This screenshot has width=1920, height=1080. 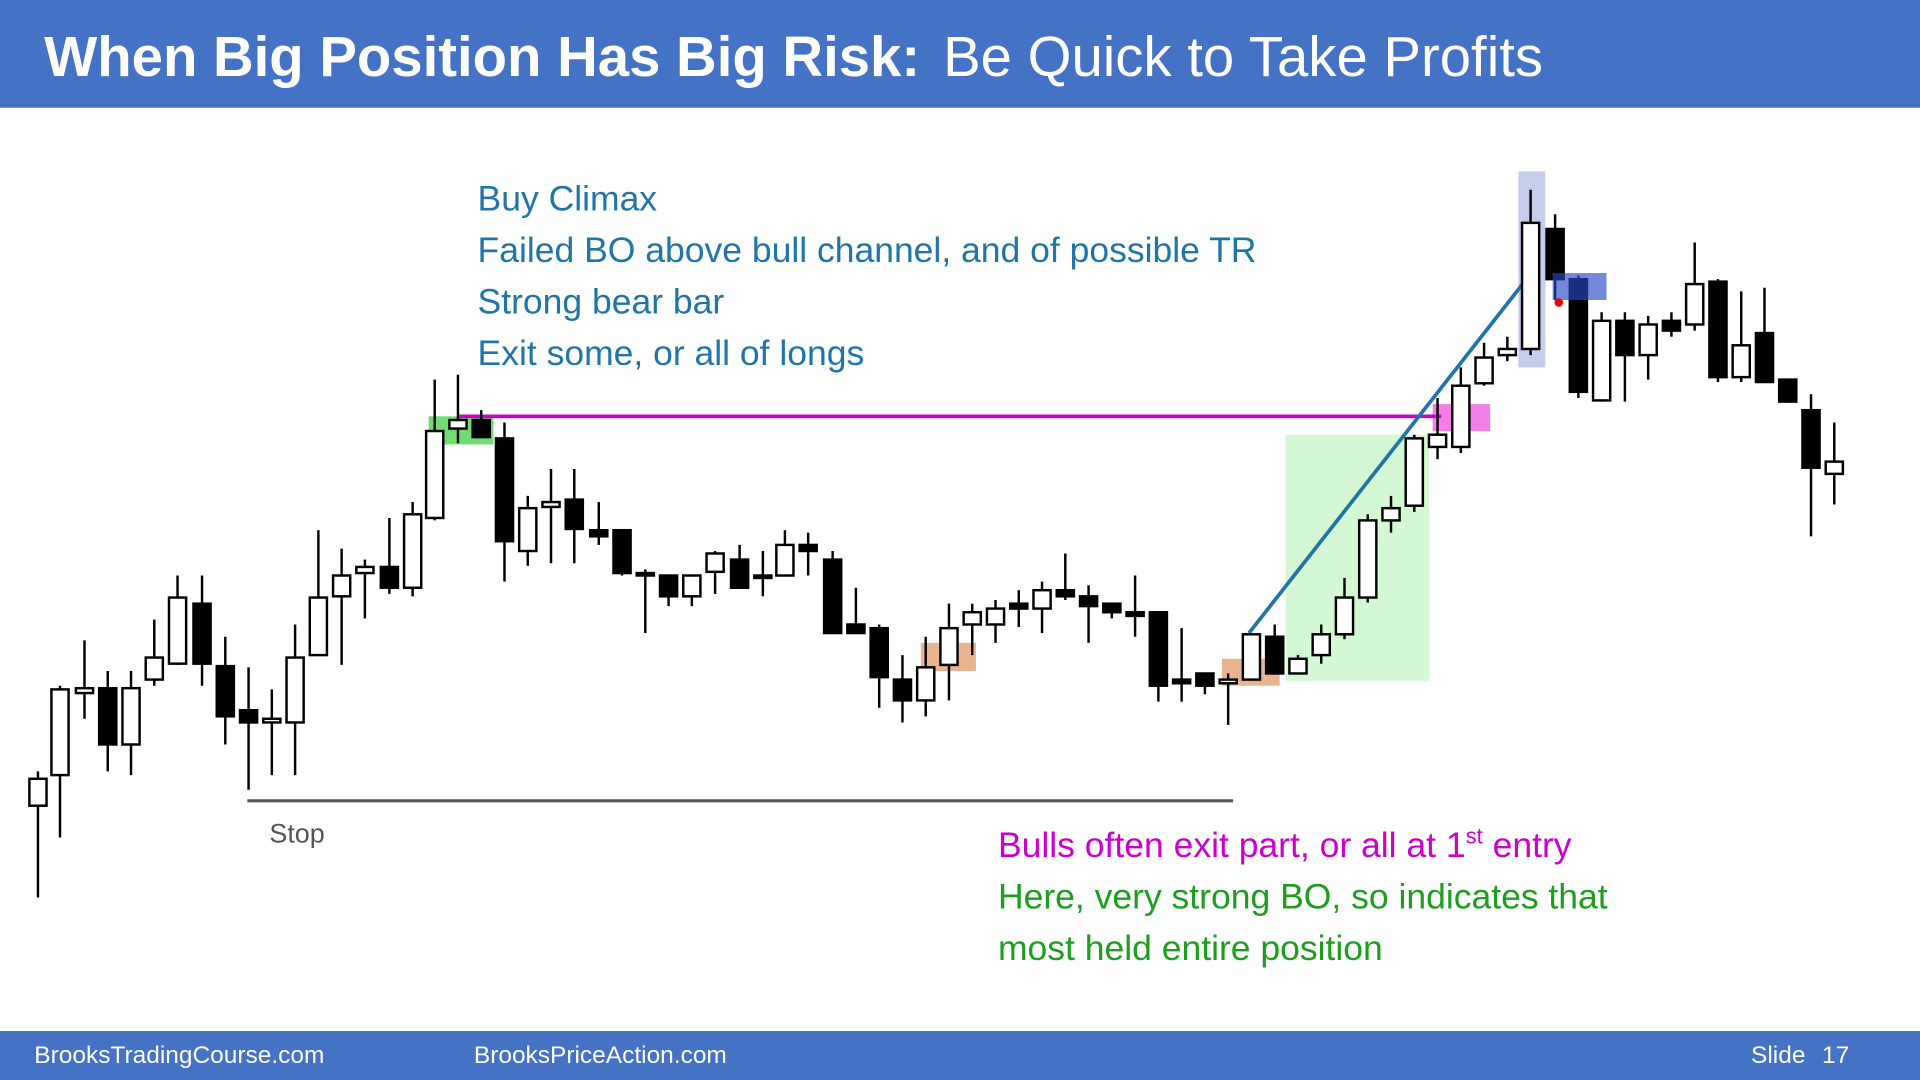 I want to click on trend-line, so click(x=1386, y=457).